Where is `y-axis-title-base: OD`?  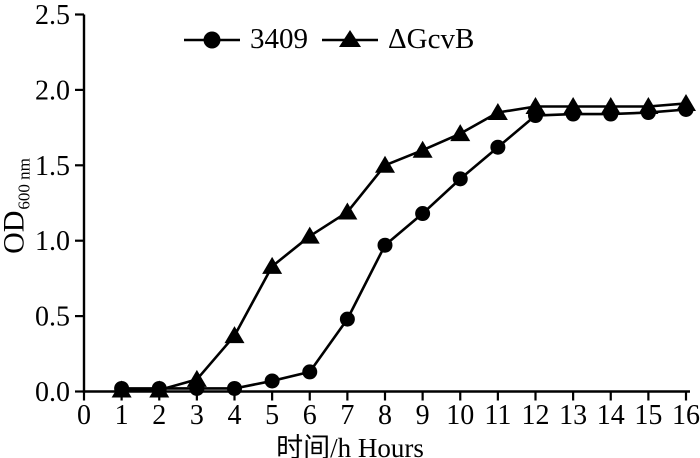
y-axis-title-base: OD is located at coordinates (15, 232).